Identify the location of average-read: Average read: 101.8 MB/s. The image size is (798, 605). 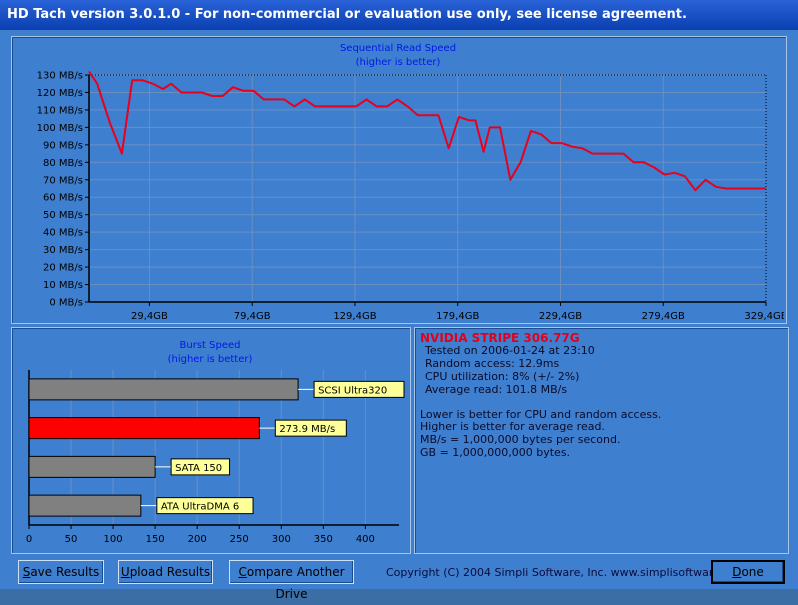
(496, 389).